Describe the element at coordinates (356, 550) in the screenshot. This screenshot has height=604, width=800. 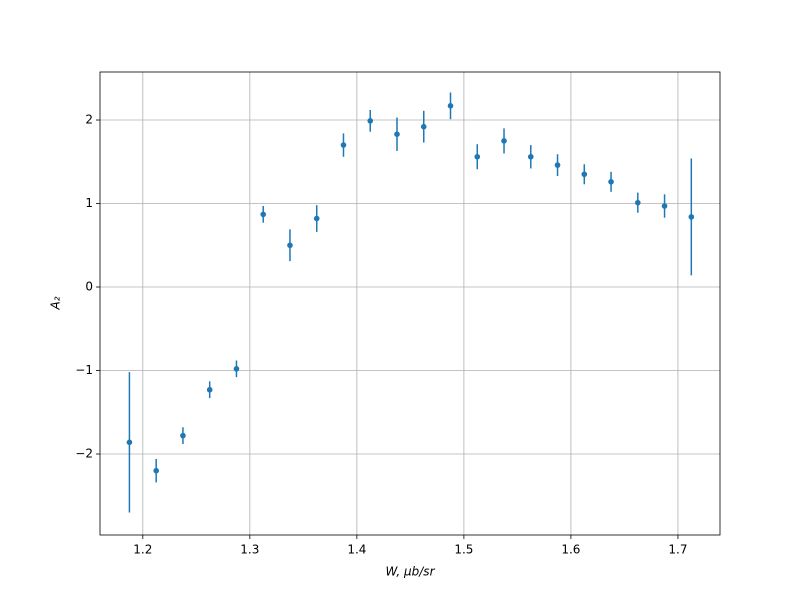
I see `x-tick-label: 1.4` at that location.